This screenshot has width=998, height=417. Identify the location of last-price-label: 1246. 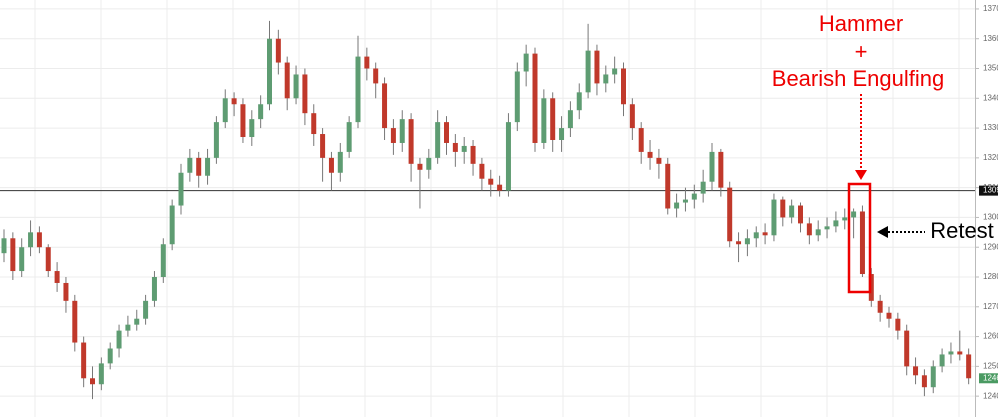
(990, 377).